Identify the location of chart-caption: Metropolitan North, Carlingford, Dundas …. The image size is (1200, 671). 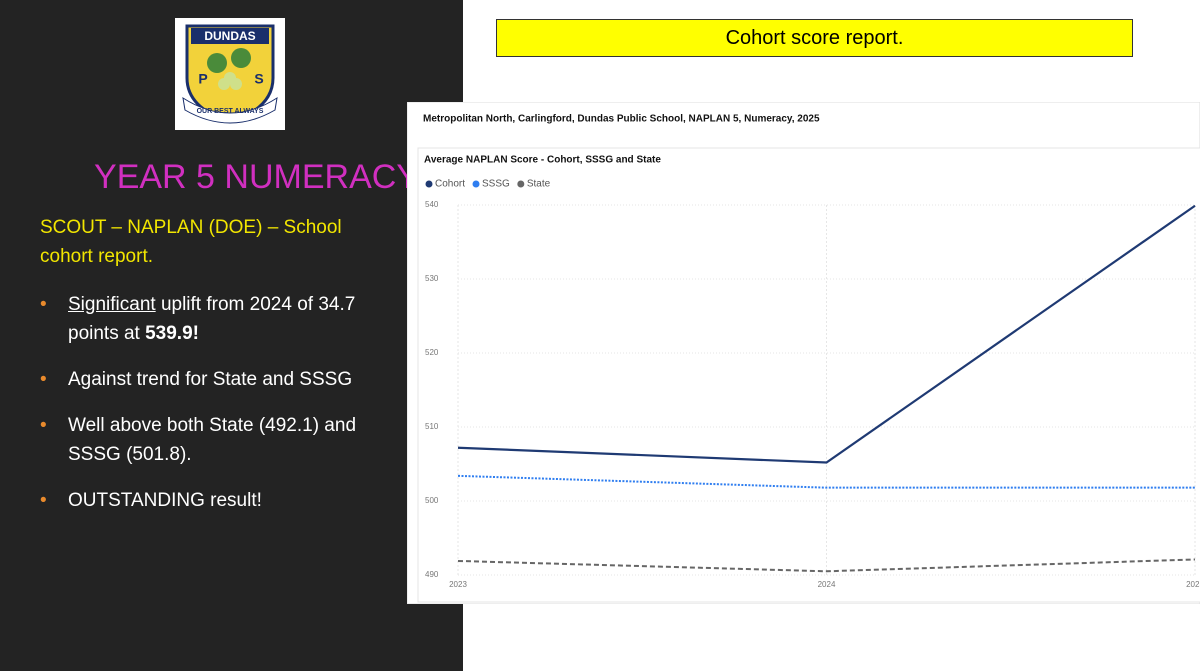
(621, 119).